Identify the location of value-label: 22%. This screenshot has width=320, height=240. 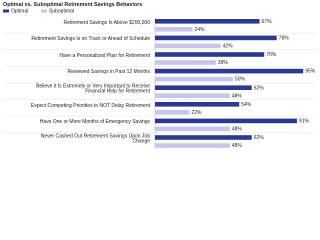
(196, 113).